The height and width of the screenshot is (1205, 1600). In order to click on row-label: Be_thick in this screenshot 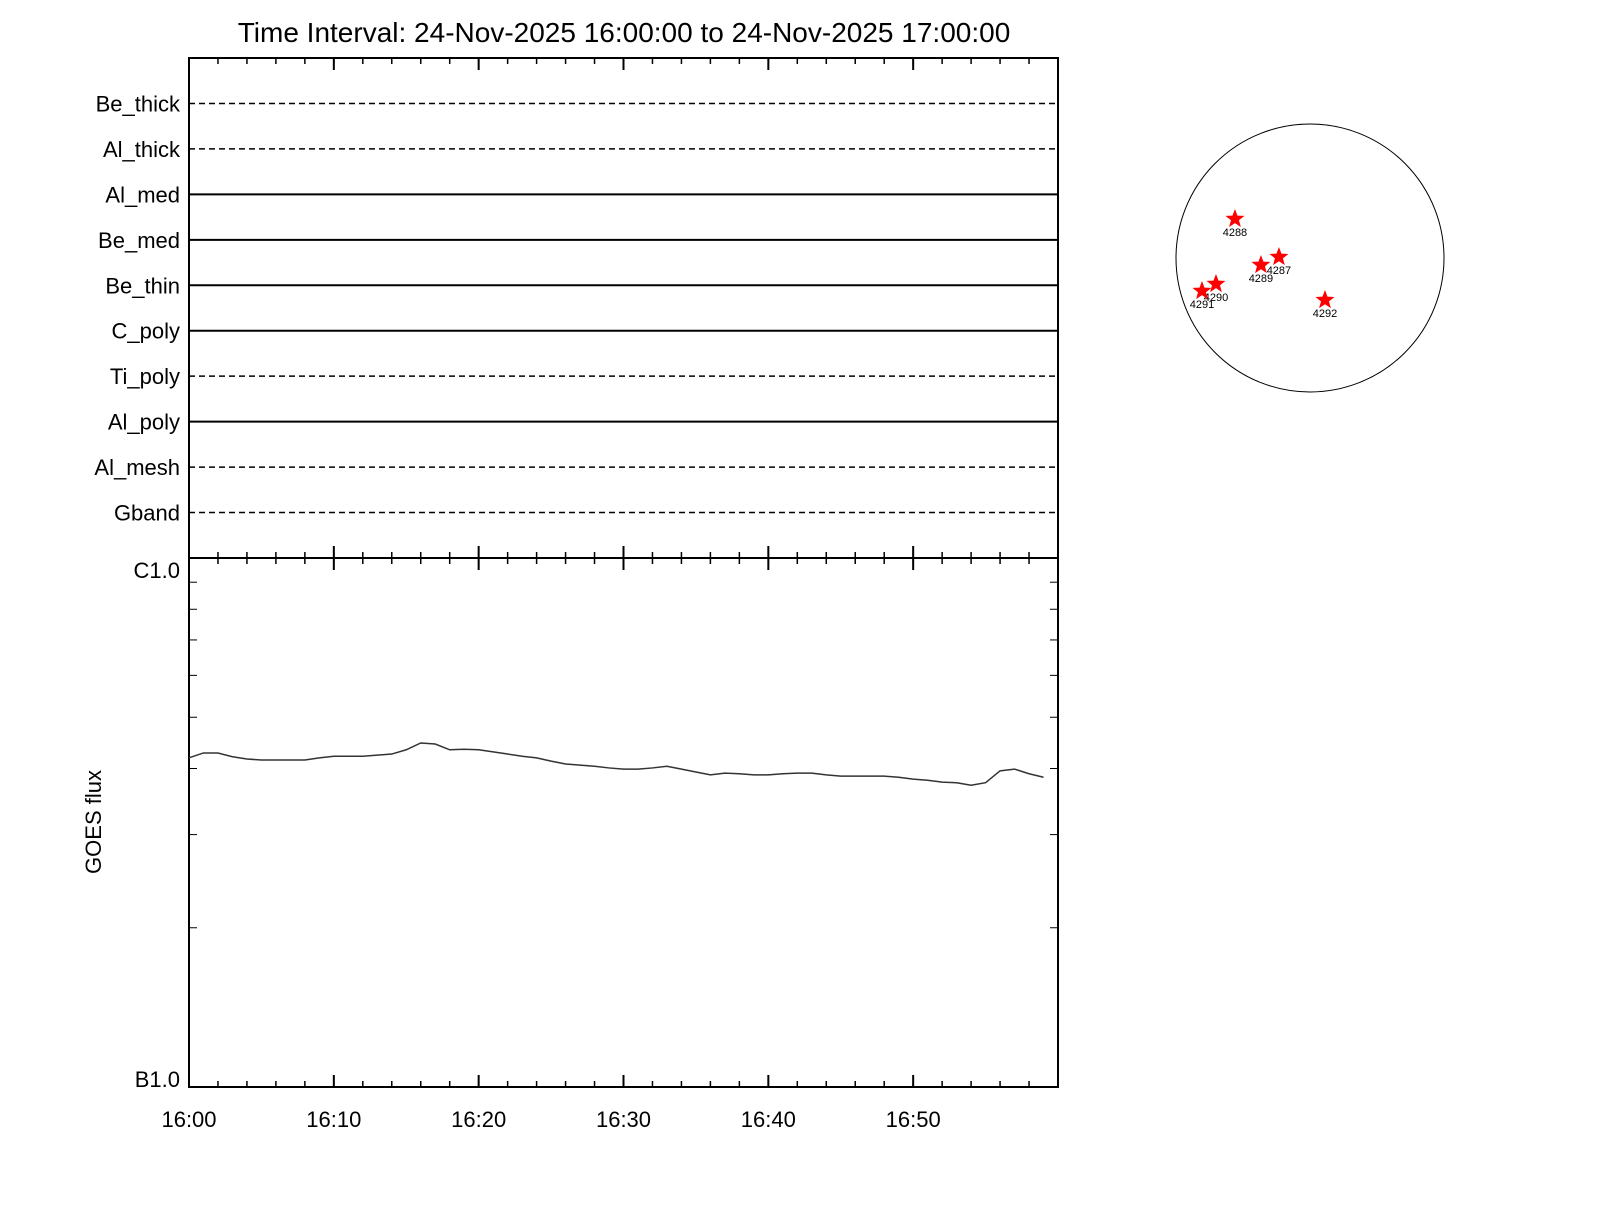, I will do `click(138, 103)`.